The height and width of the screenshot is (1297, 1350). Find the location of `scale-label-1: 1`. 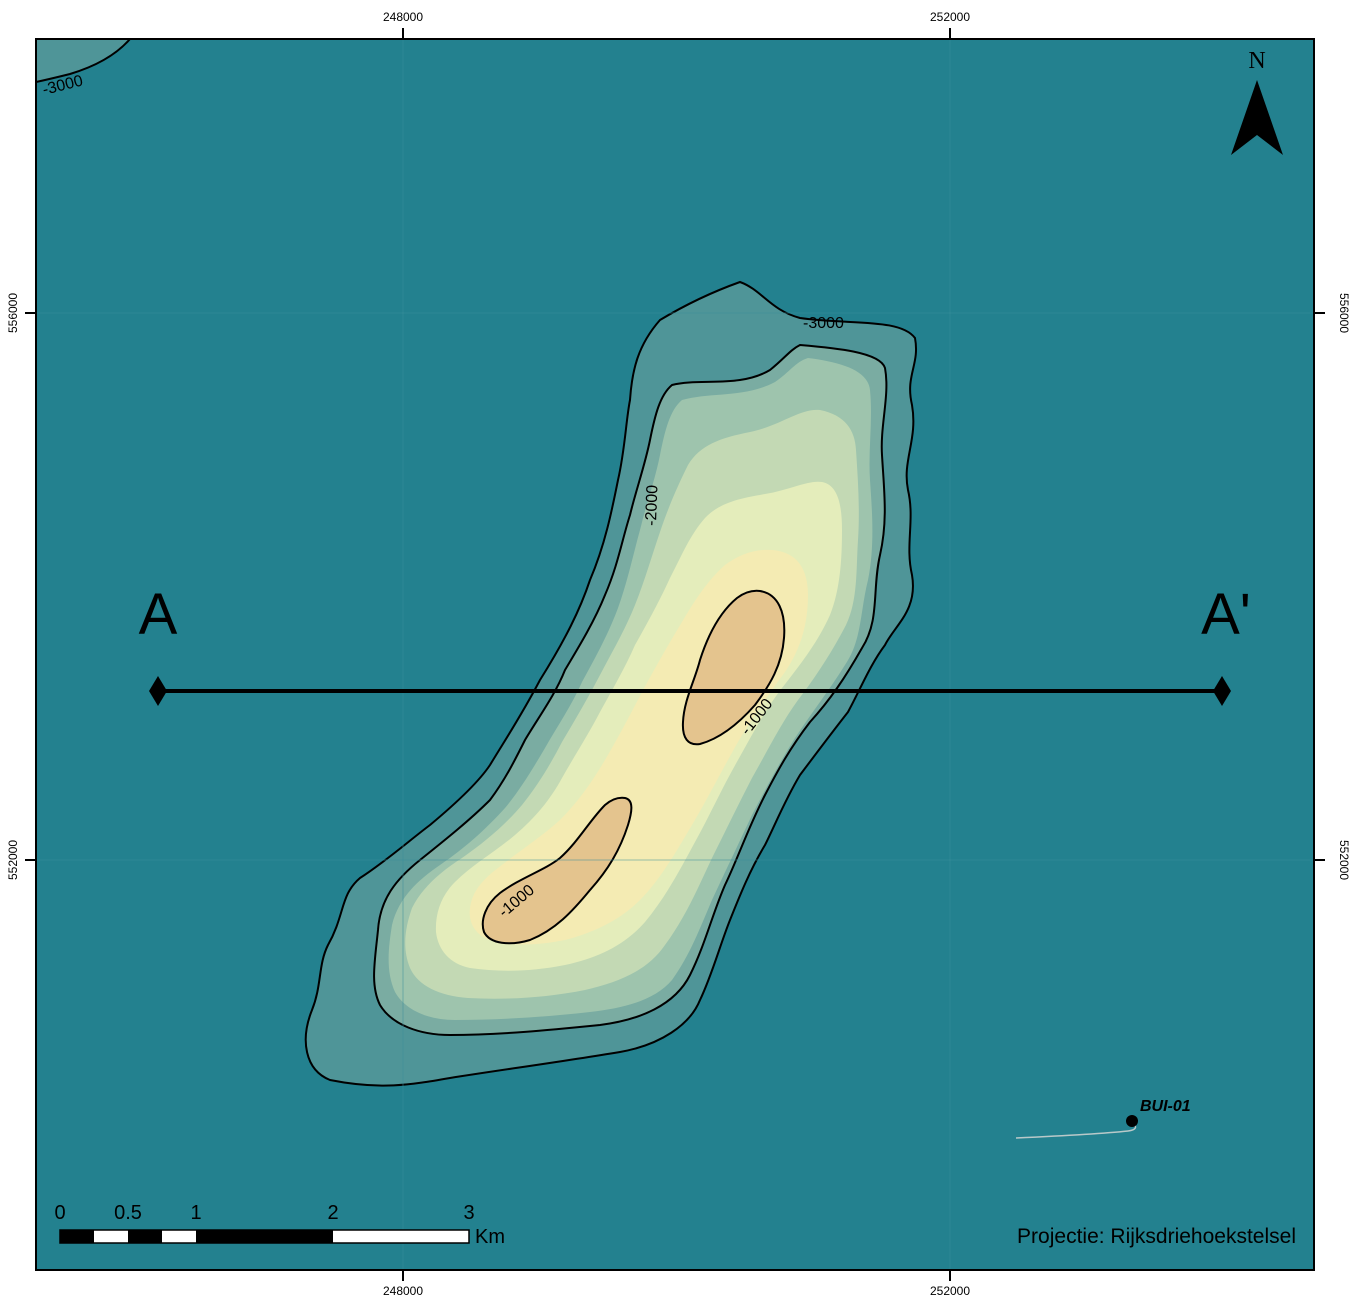

scale-label-1: 1 is located at coordinates (195, 1213).